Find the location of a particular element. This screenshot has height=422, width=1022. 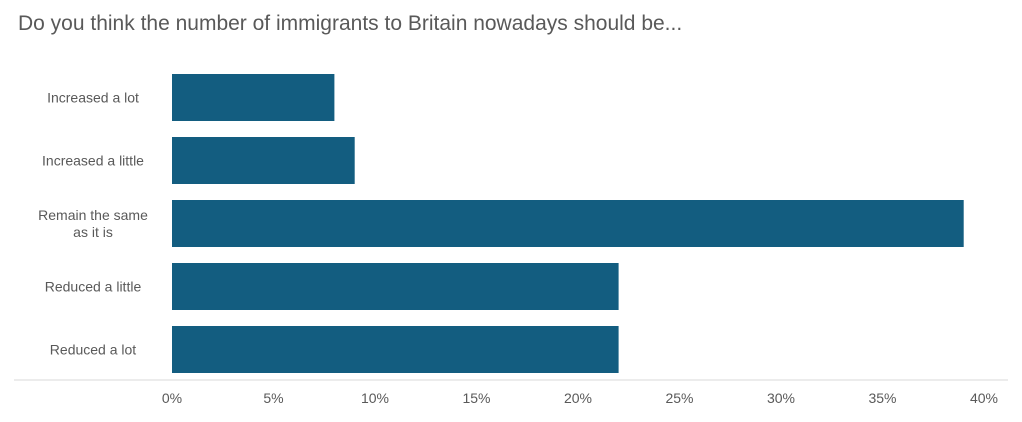

x-tick-label: 5% is located at coordinates (273, 398).